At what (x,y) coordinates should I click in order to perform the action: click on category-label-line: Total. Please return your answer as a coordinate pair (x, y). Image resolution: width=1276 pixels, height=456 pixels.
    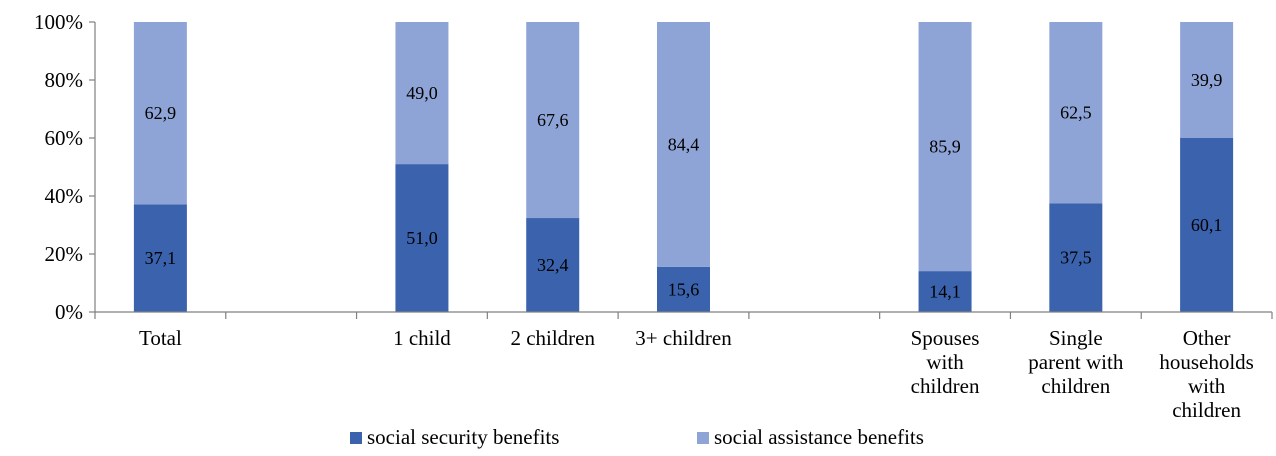
    Looking at the image, I should click on (160, 338).